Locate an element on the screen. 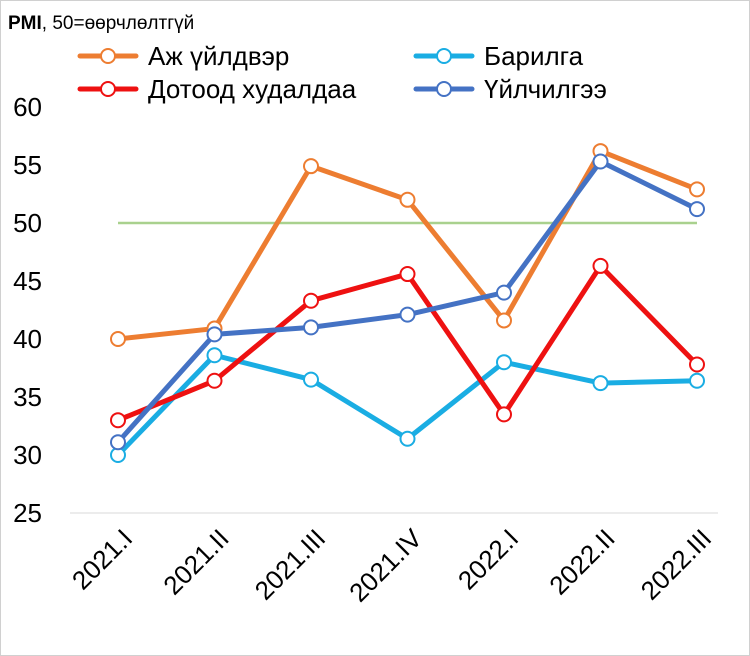 Image resolution: width=750 pixels, height=656 pixels. legend-label: Барилга is located at coordinates (534, 56).